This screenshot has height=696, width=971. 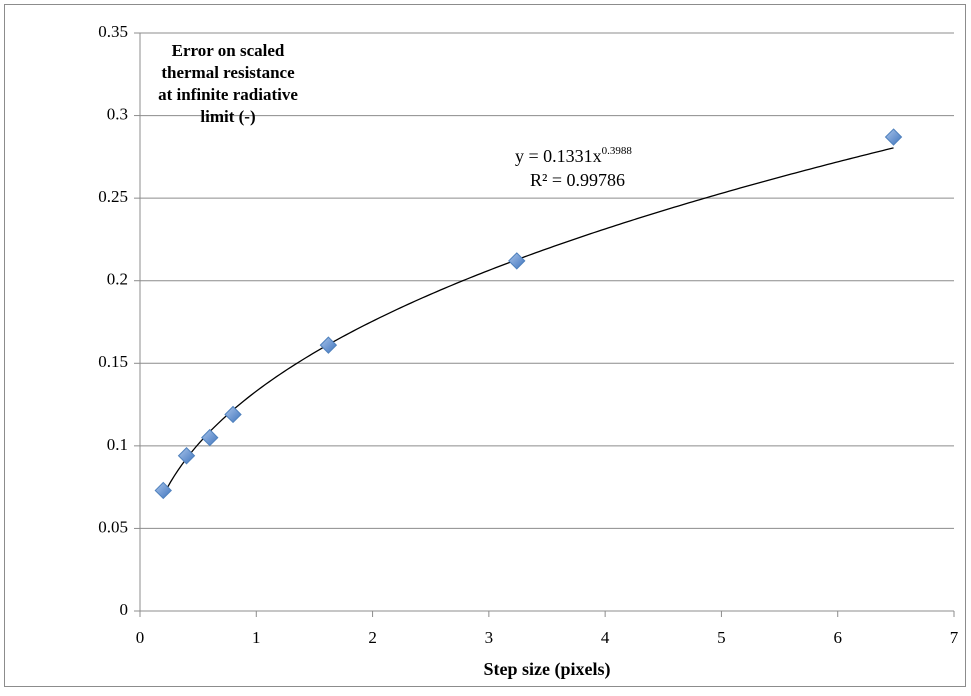 I want to click on y-tick-label: 0.35, so click(x=113, y=31).